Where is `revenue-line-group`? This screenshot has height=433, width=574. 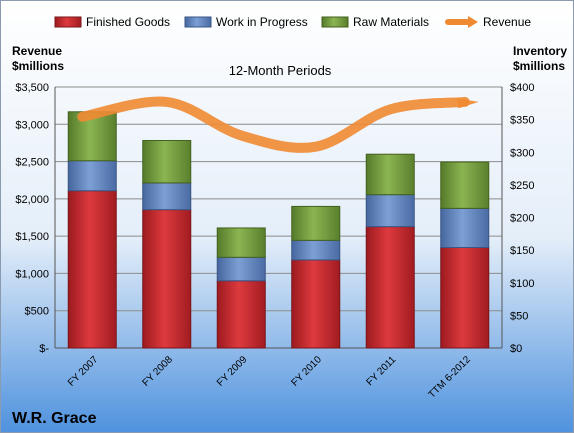 revenue-line-group is located at coordinates (278, 124).